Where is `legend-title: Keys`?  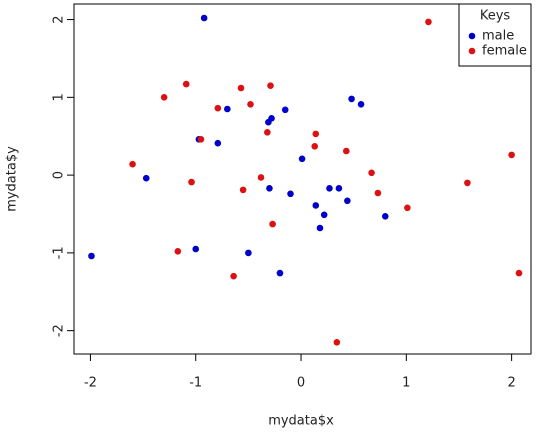 legend-title: Keys is located at coordinates (495, 16).